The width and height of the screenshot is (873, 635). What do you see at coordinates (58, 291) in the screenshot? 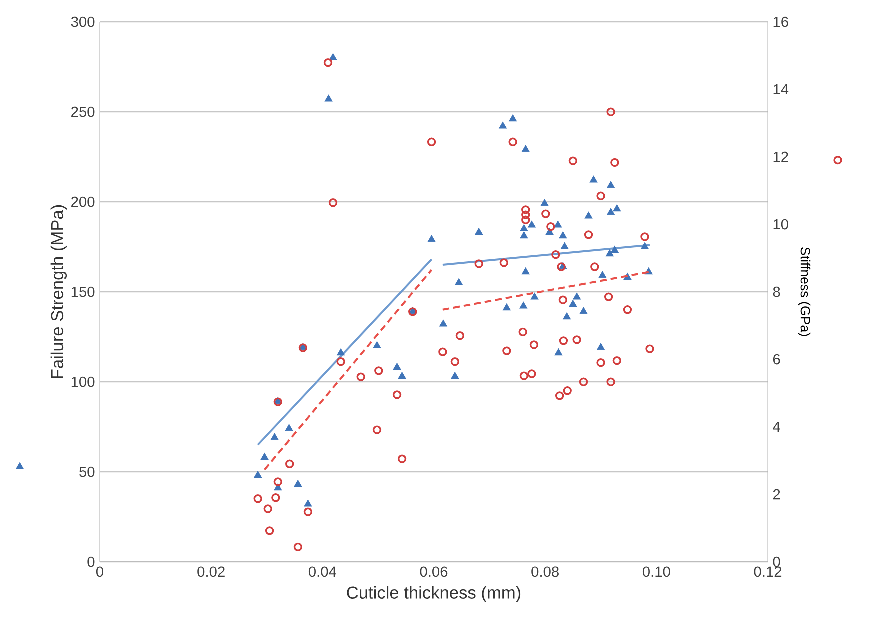
I see `y-axis-title: Failure Strength (MPa)` at bounding box center [58, 291].